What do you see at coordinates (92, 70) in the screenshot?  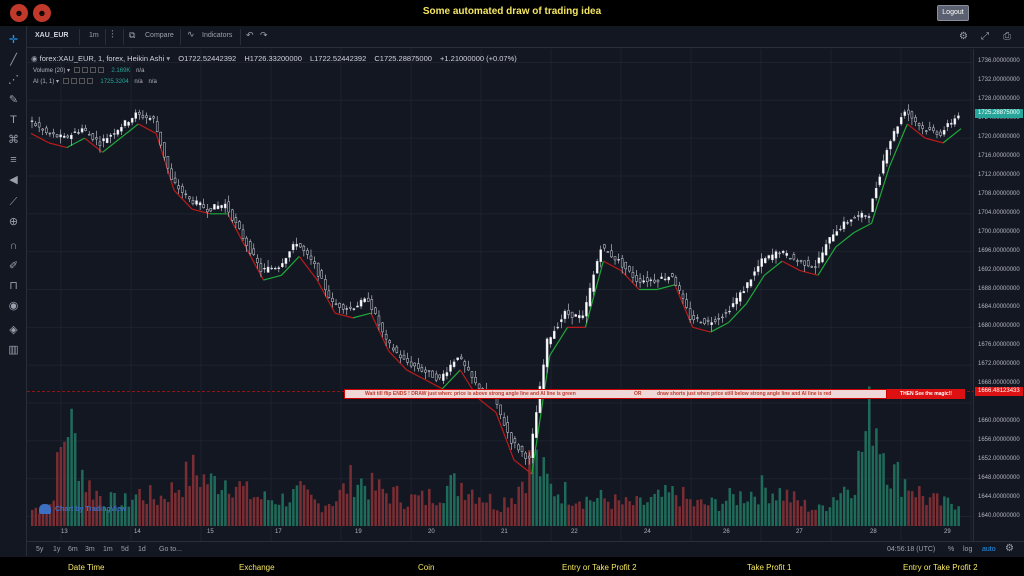 I see `volume-close-button` at bounding box center [92, 70].